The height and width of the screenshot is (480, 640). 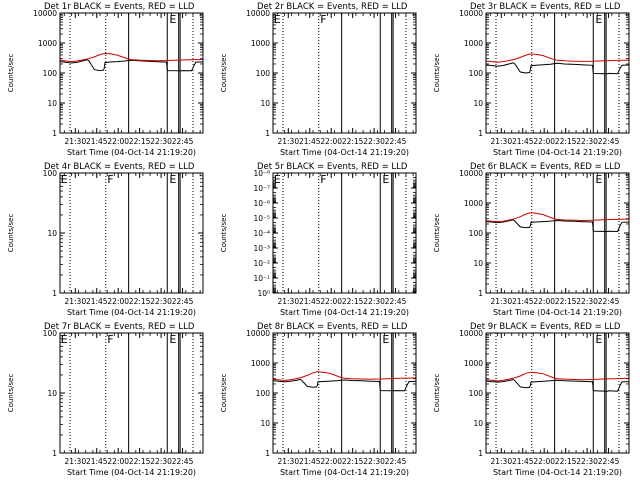 What do you see at coordinates (263, 293) in the screenshot?
I see `y-tick-label: 10⁰` at bounding box center [263, 293].